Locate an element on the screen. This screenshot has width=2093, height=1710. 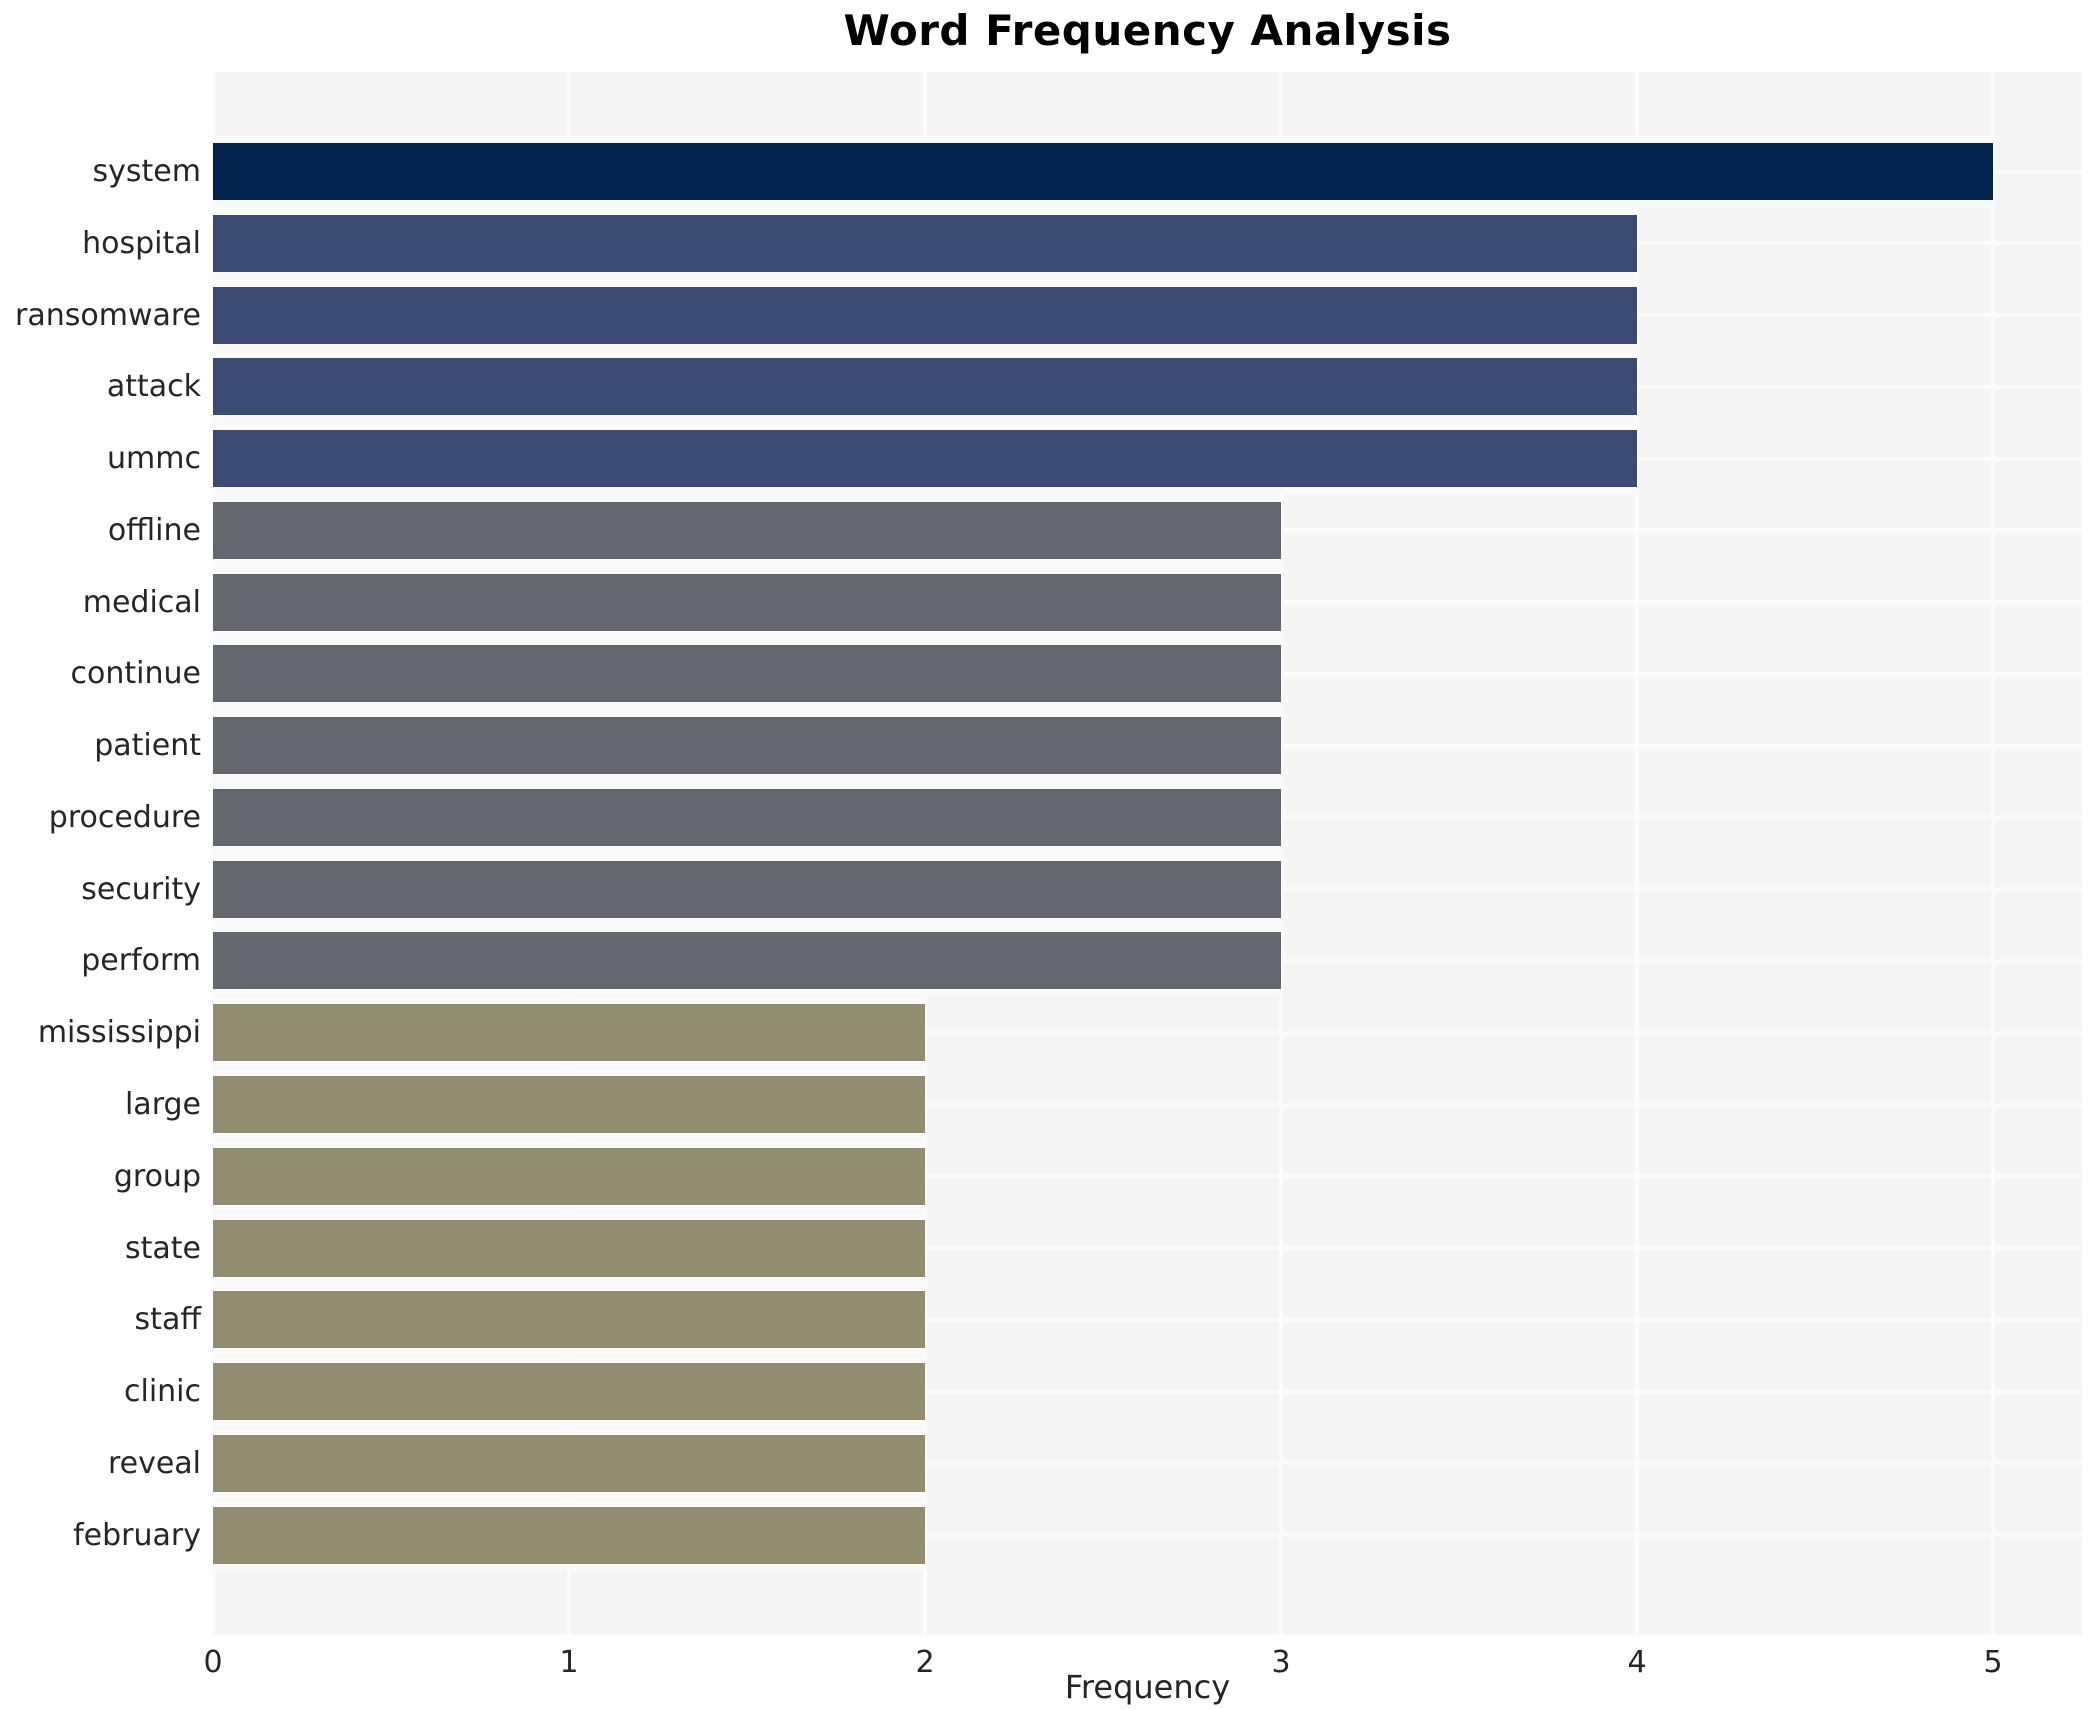
x-tick-0: 0 is located at coordinates (213, 1662).